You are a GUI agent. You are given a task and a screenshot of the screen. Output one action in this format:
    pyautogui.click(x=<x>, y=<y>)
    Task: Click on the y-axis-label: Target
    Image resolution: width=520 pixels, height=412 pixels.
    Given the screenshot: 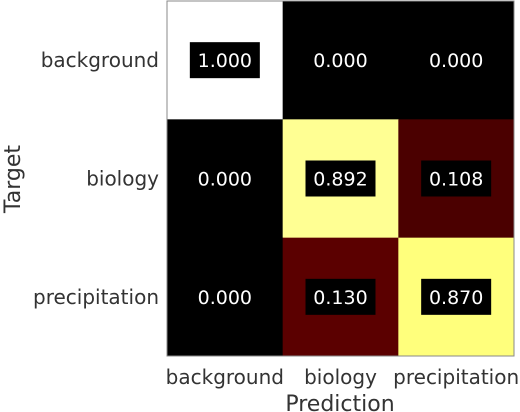 What is the action you would take?
    pyautogui.click(x=13, y=179)
    